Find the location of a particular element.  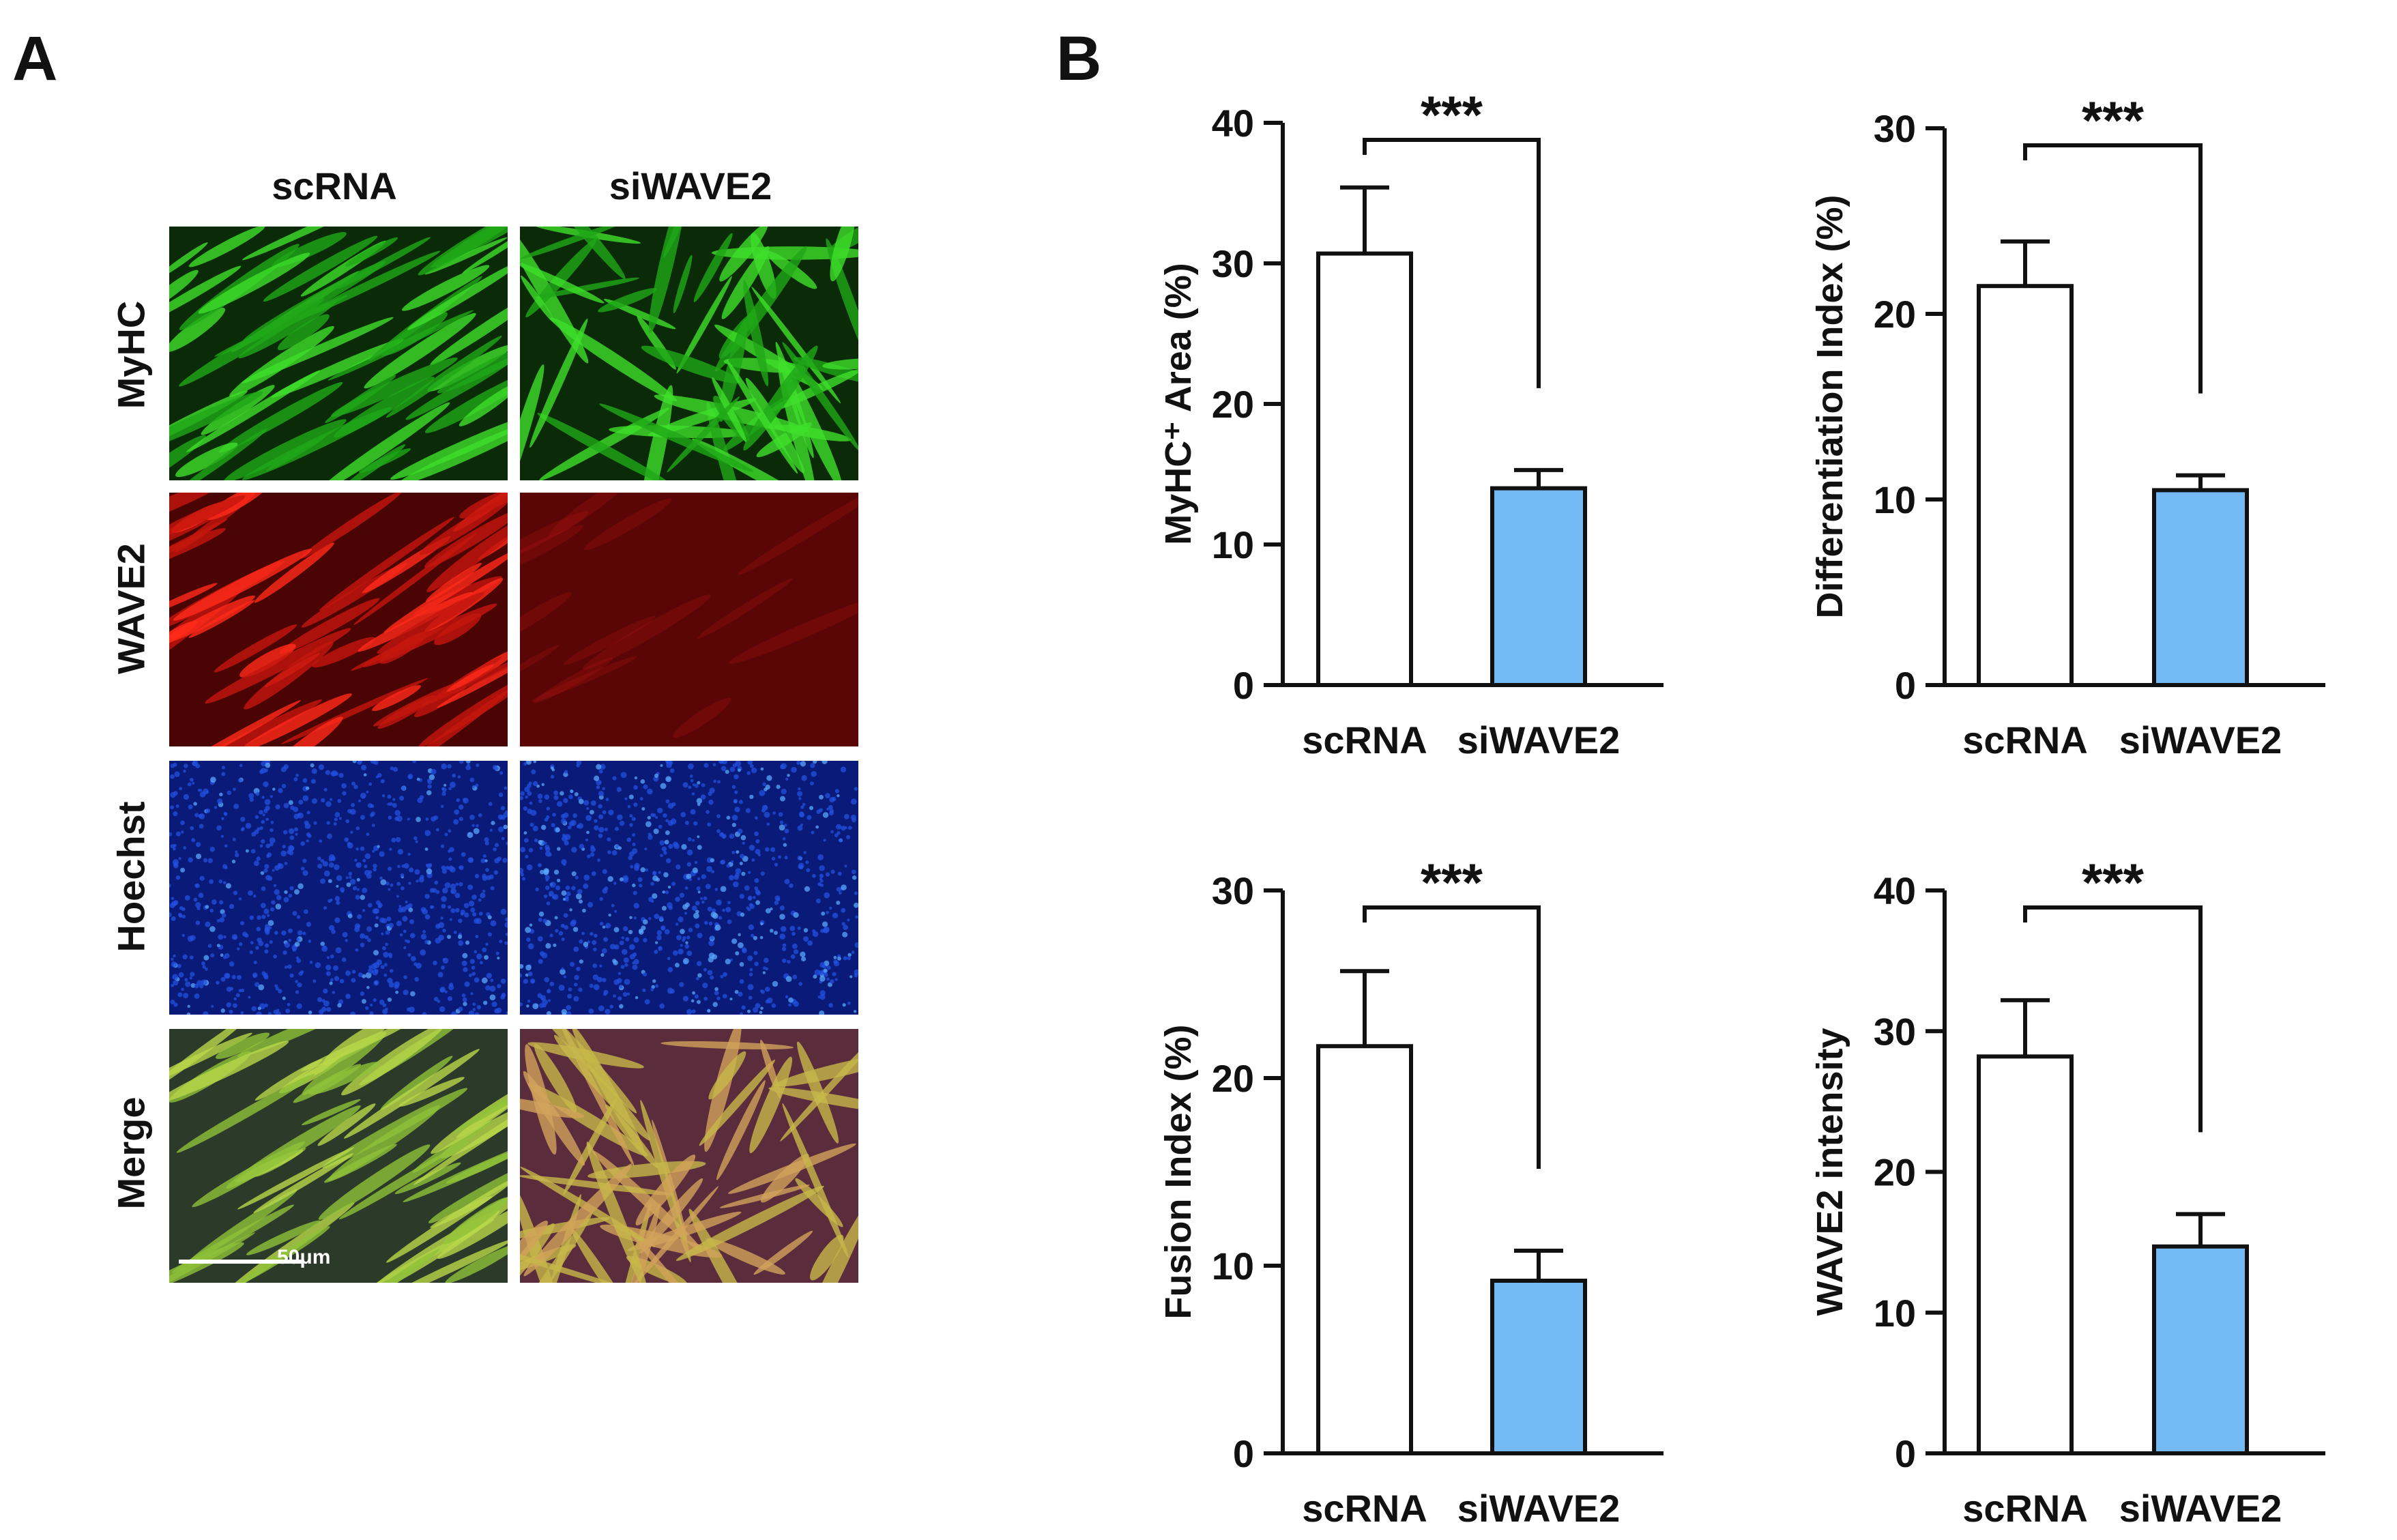

panel-a-letter: A is located at coordinates (35, 58).